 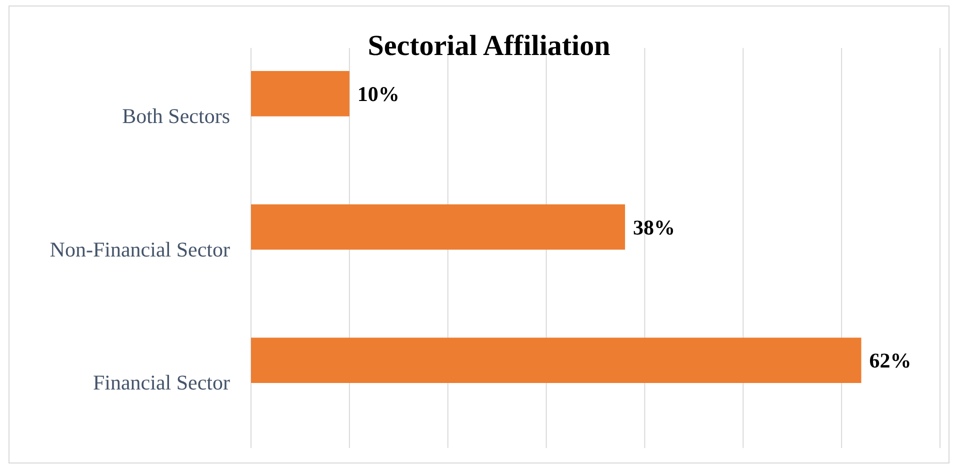 What do you see at coordinates (890, 360) in the screenshot?
I see `data-label: 62%` at bounding box center [890, 360].